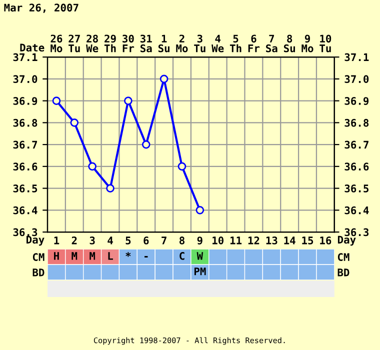 Image resolution: width=380 pixels, height=350 pixels. What do you see at coordinates (110, 256) in the screenshot?
I see `text: L` at bounding box center [110, 256].